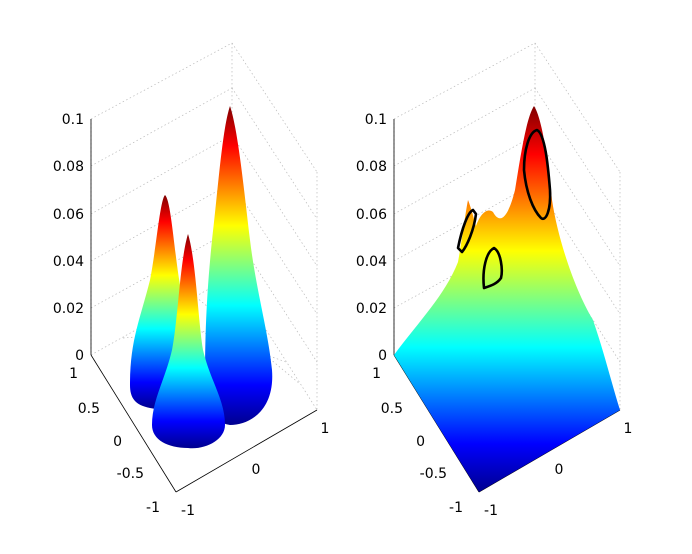 The image size is (692, 554). Describe the element at coordinates (68, 309) in the screenshot. I see `left-z-tick: 0.02` at that location.